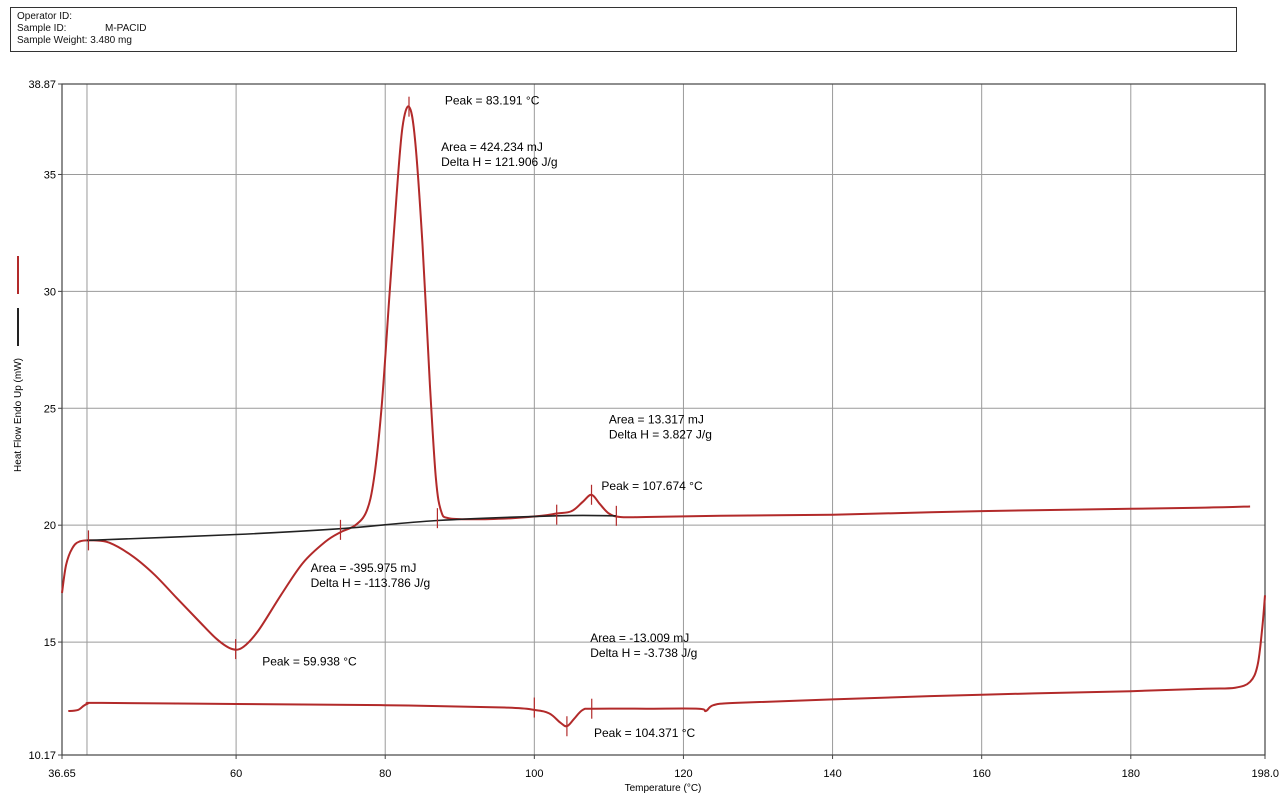 The image size is (1280, 796). I want to click on x-tick-label: 160, so click(981, 774).